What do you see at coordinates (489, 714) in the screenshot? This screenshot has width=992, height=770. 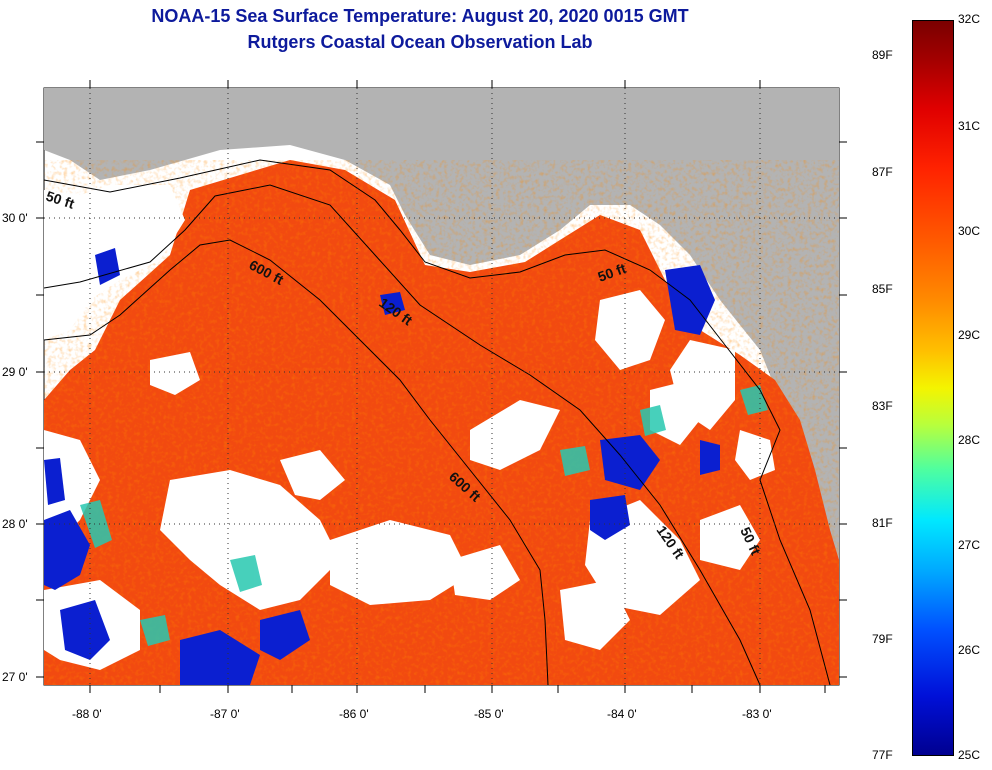 I see `lon-label: -85 0'` at bounding box center [489, 714].